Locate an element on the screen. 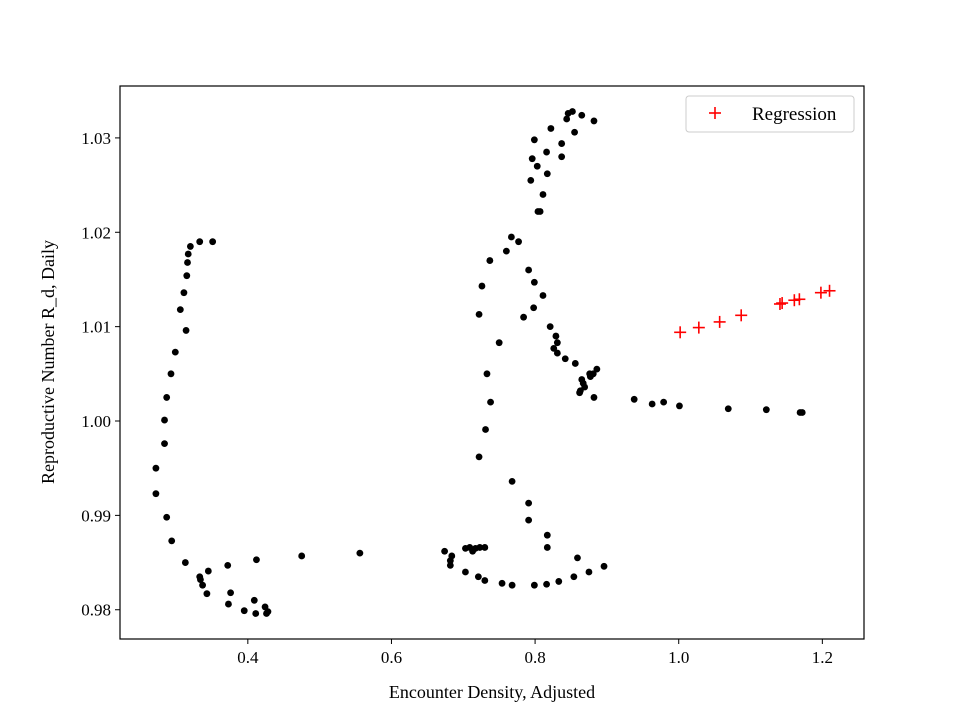  x-axis-ticks: 0.4 0.6 0.8 1.0 1.2 is located at coordinates (535, 653).